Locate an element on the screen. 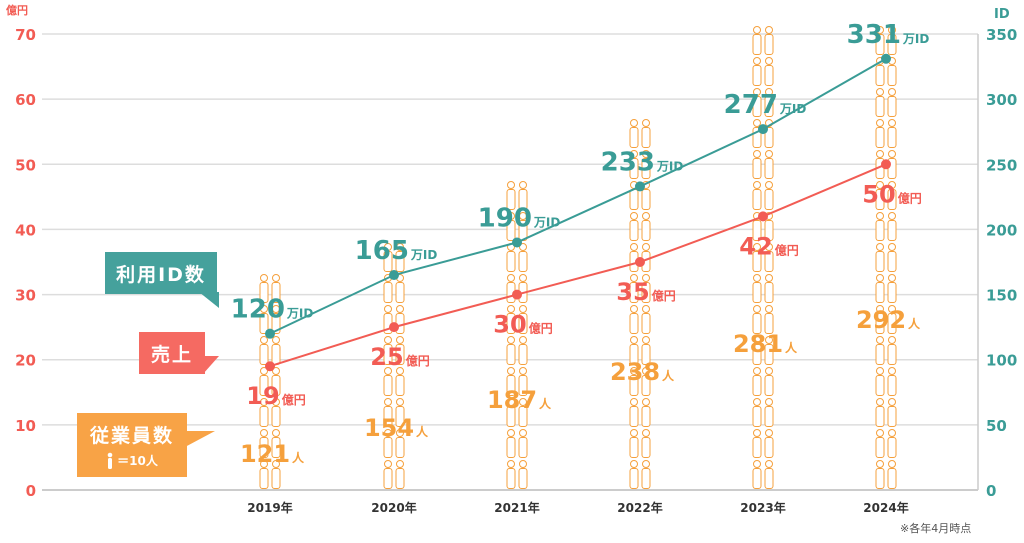 This screenshot has height=543, width=1024. employees-data-label: 238 人 is located at coordinates (642, 372).